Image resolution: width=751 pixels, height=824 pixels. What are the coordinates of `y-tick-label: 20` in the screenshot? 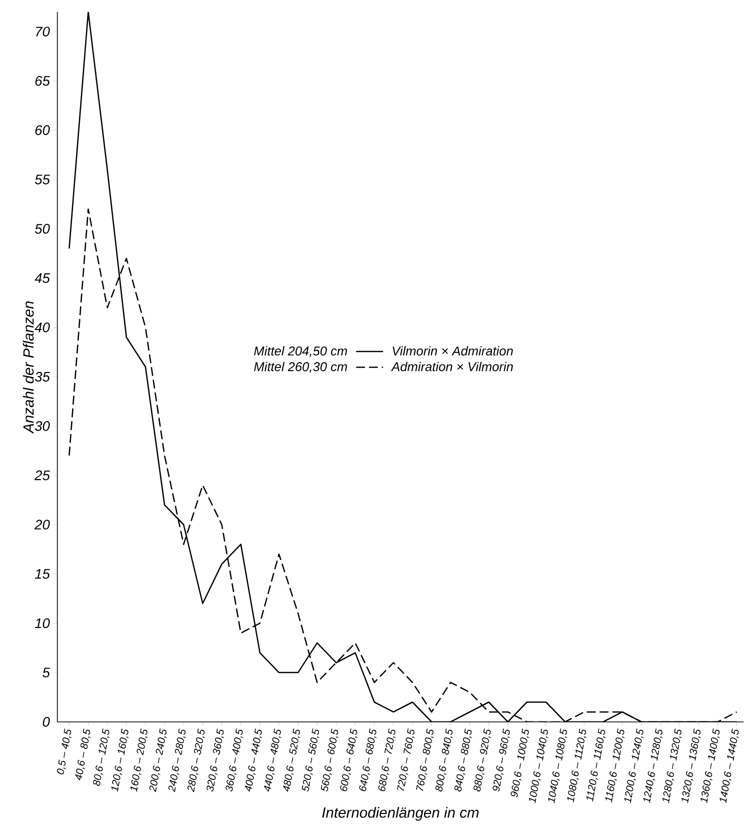 It's located at (42, 525).